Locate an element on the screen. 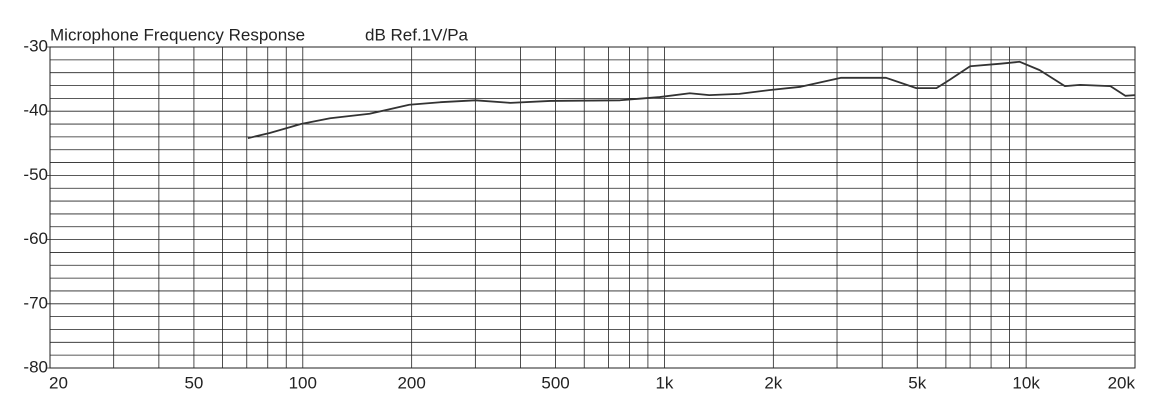 The width and height of the screenshot is (1156, 411). y-tick-label: -80 is located at coordinates (35, 366).